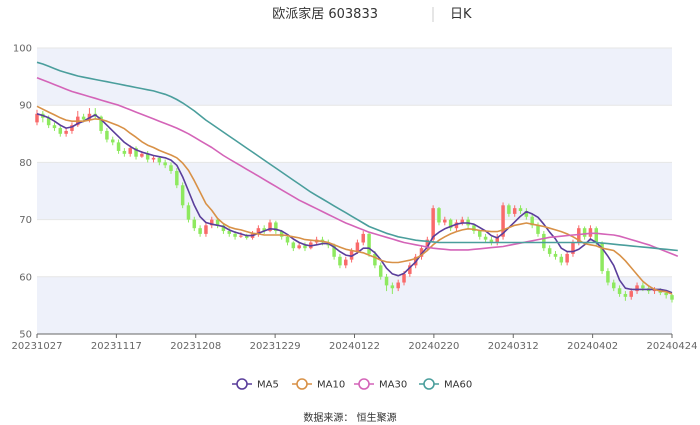 The image size is (700, 425). I want to click on x-tick-label: 20240122, so click(354, 346).